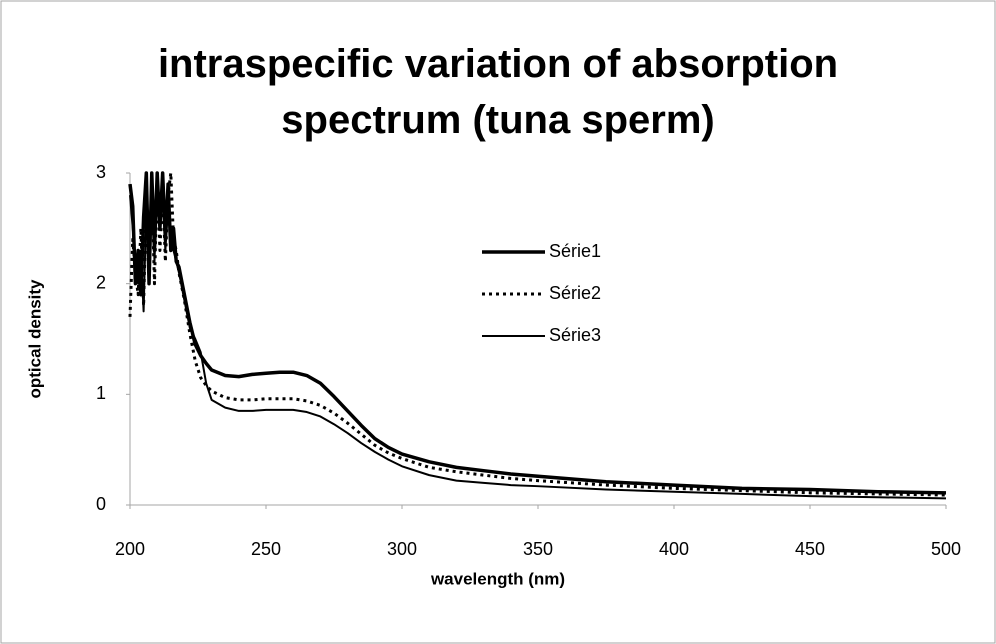 The image size is (996, 644). I want to click on y-axis-label: optical density, so click(34, 339).